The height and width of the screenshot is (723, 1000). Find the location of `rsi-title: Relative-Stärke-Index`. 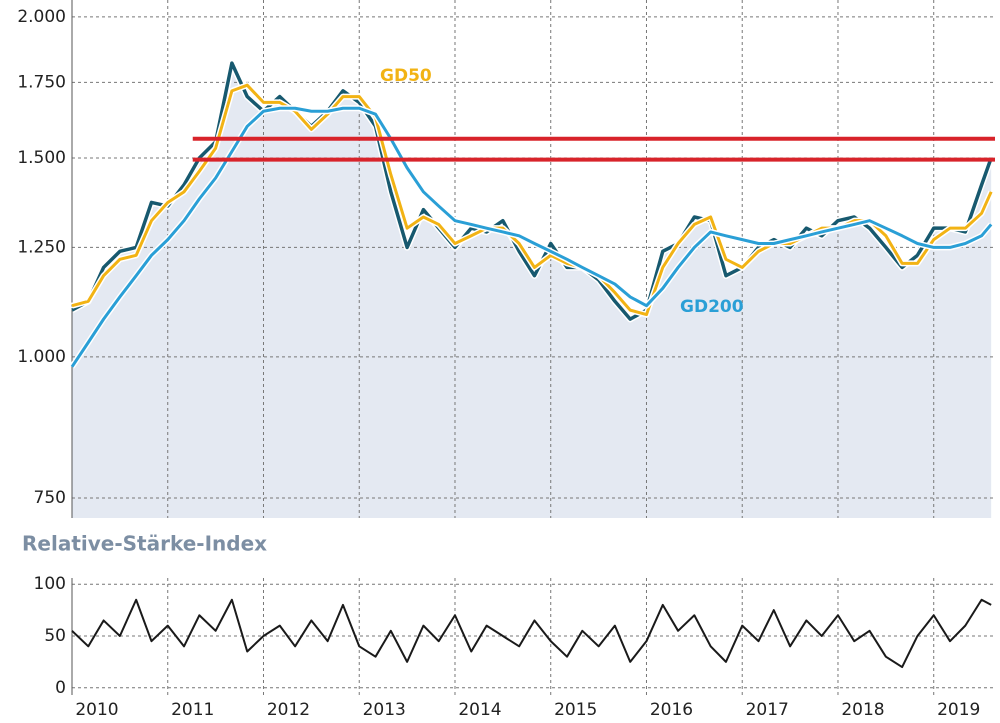

rsi-title: Relative-Stärke-Index is located at coordinates (144, 544).